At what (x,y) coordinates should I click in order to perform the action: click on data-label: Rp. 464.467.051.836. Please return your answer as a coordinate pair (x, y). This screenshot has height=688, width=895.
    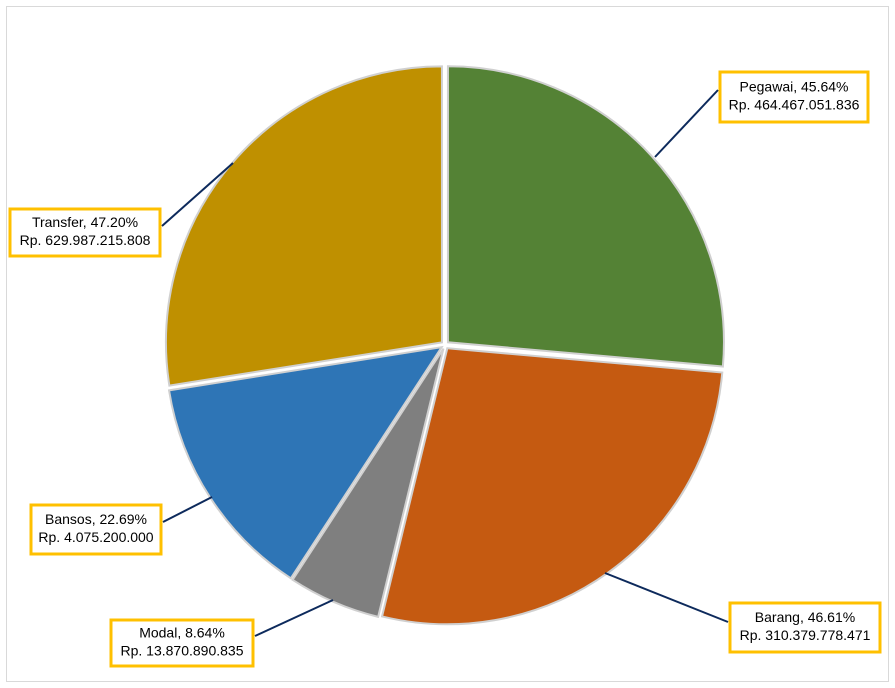
    Looking at the image, I should click on (794, 105).